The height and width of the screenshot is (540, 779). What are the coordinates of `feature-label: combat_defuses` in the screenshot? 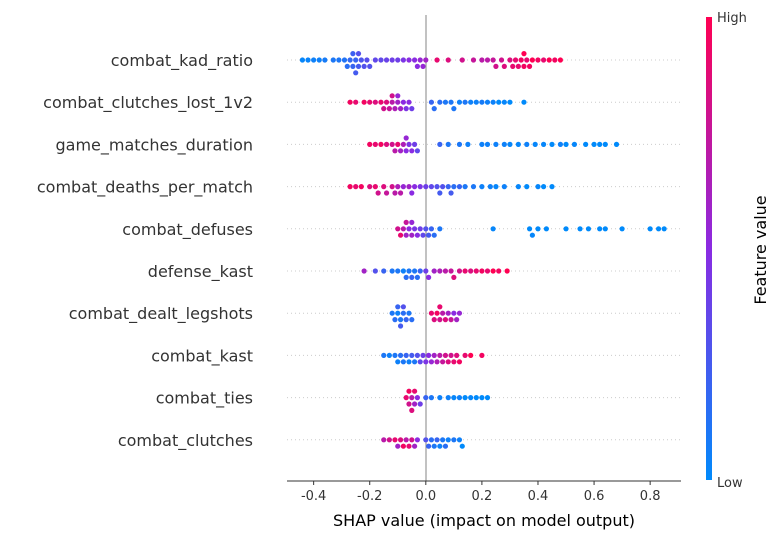 It's located at (187, 230).